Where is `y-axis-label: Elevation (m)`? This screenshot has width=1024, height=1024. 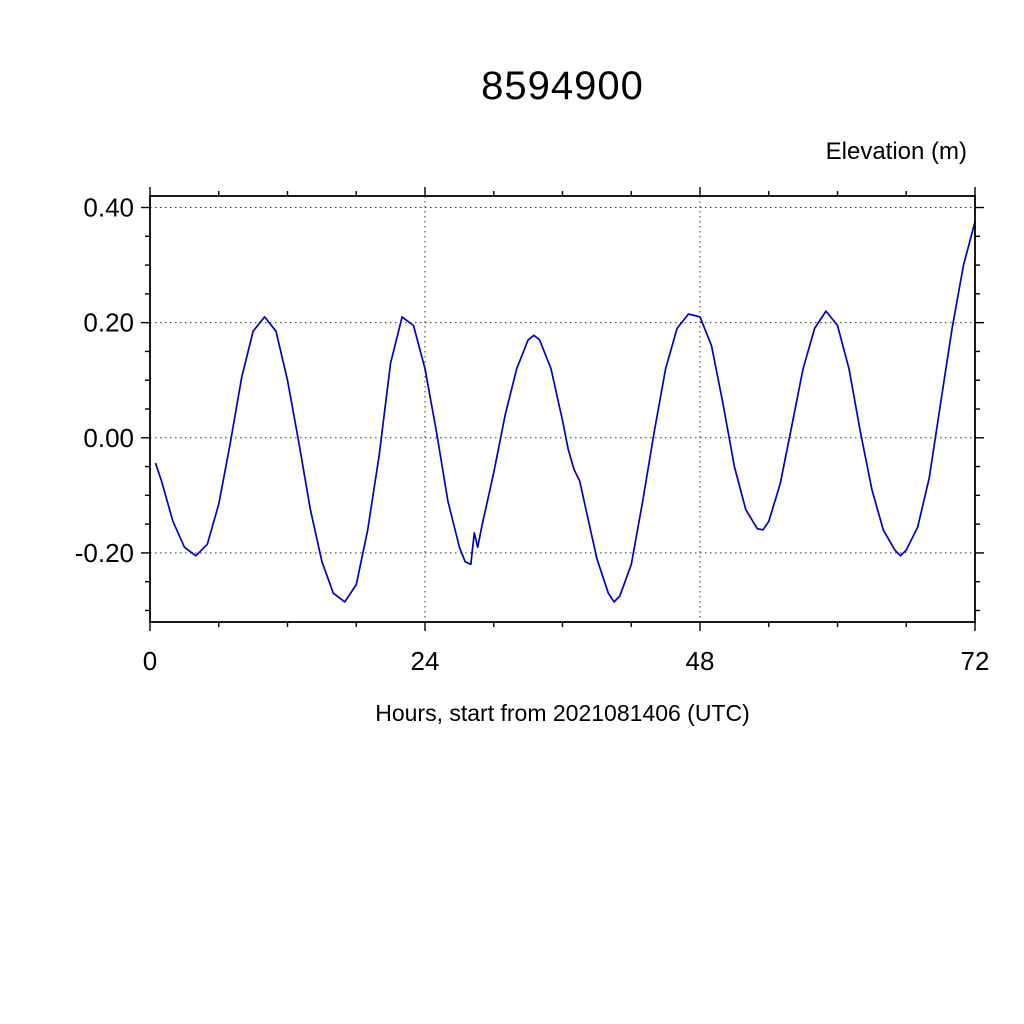 y-axis-label: Elevation (m) is located at coordinates (896, 151).